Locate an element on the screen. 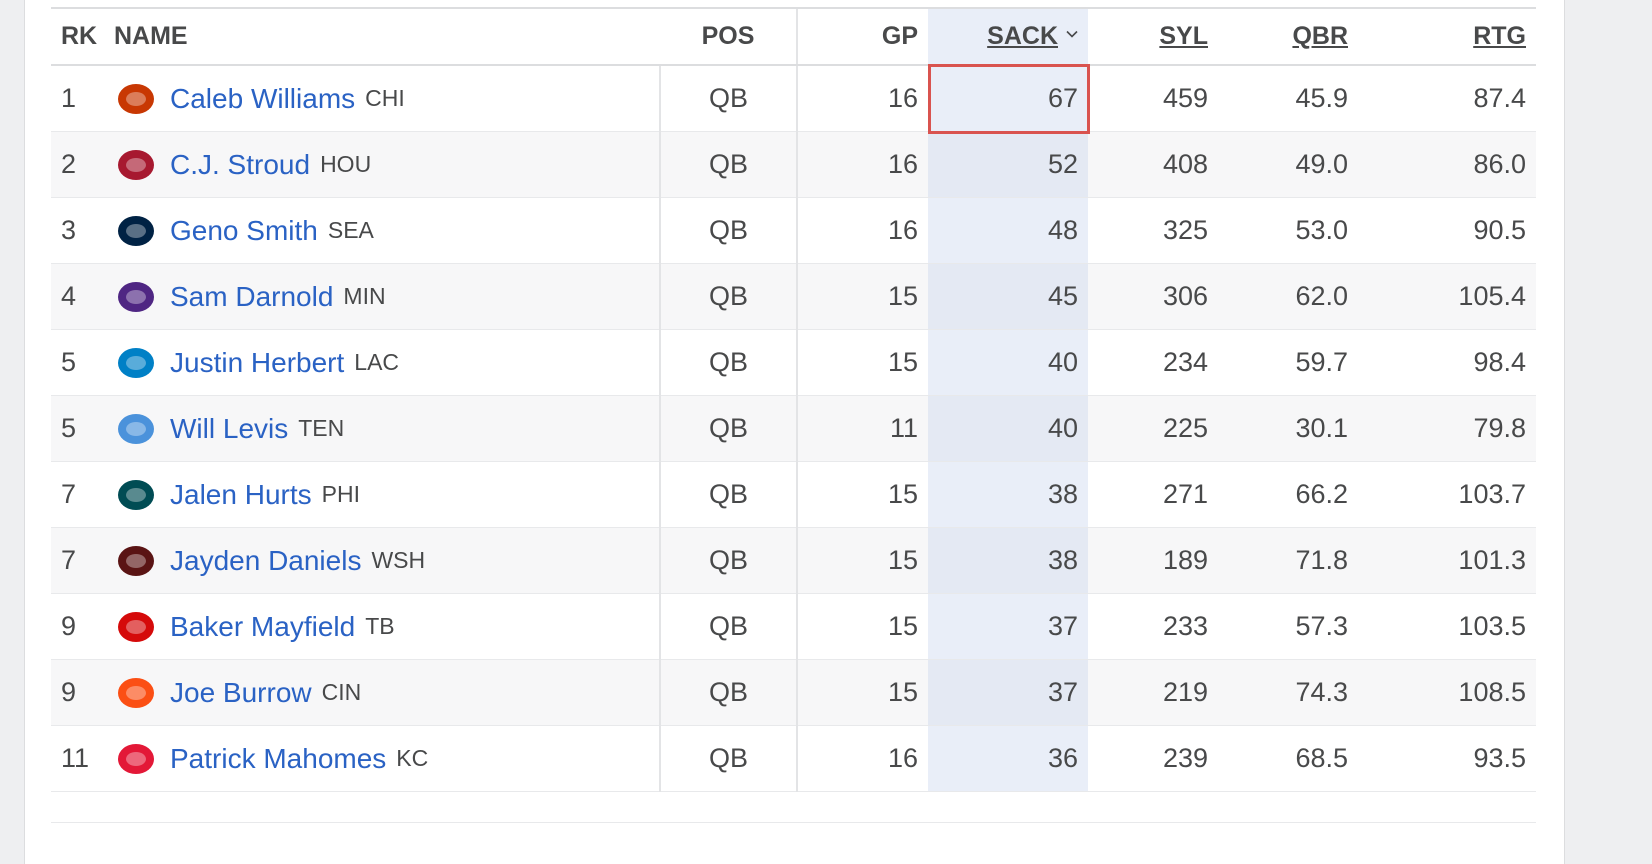 Image resolution: width=1652 pixels, height=864 pixels. chiefs-logo-icon is located at coordinates (136, 758).